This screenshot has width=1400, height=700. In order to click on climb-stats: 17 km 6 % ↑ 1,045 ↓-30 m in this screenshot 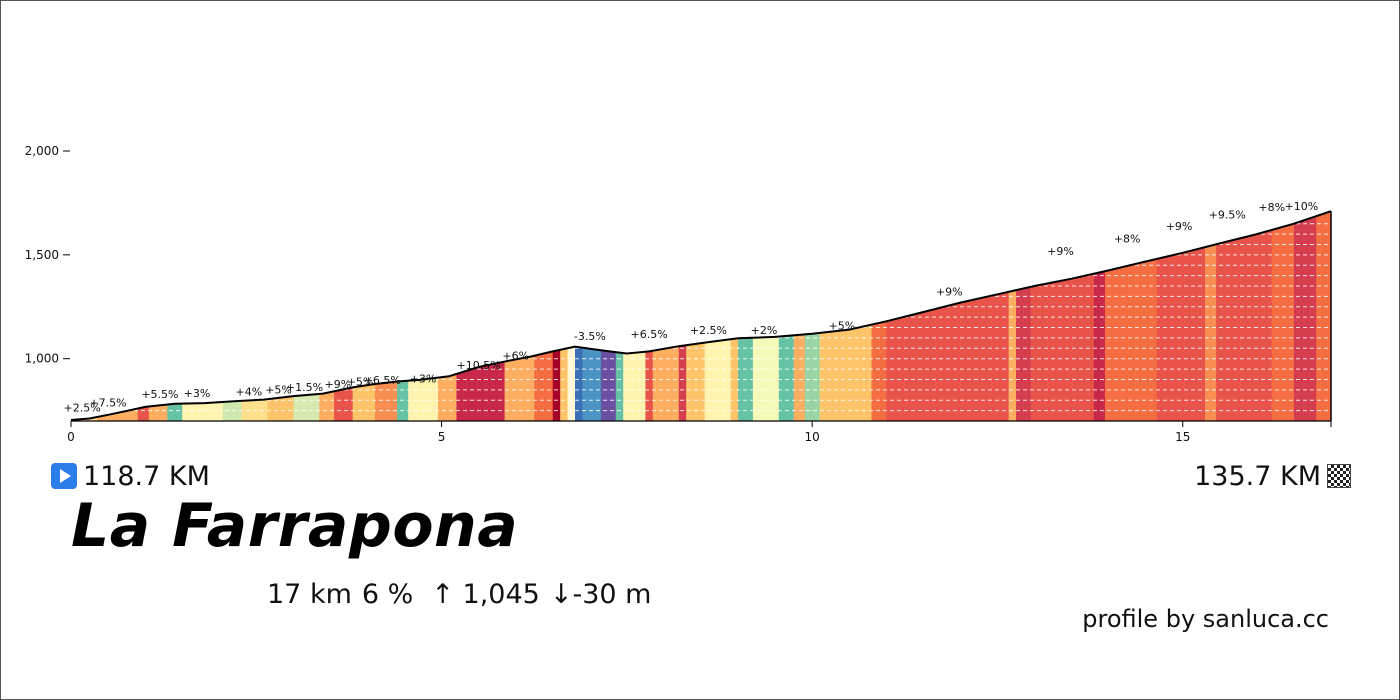, I will do `click(459, 594)`.